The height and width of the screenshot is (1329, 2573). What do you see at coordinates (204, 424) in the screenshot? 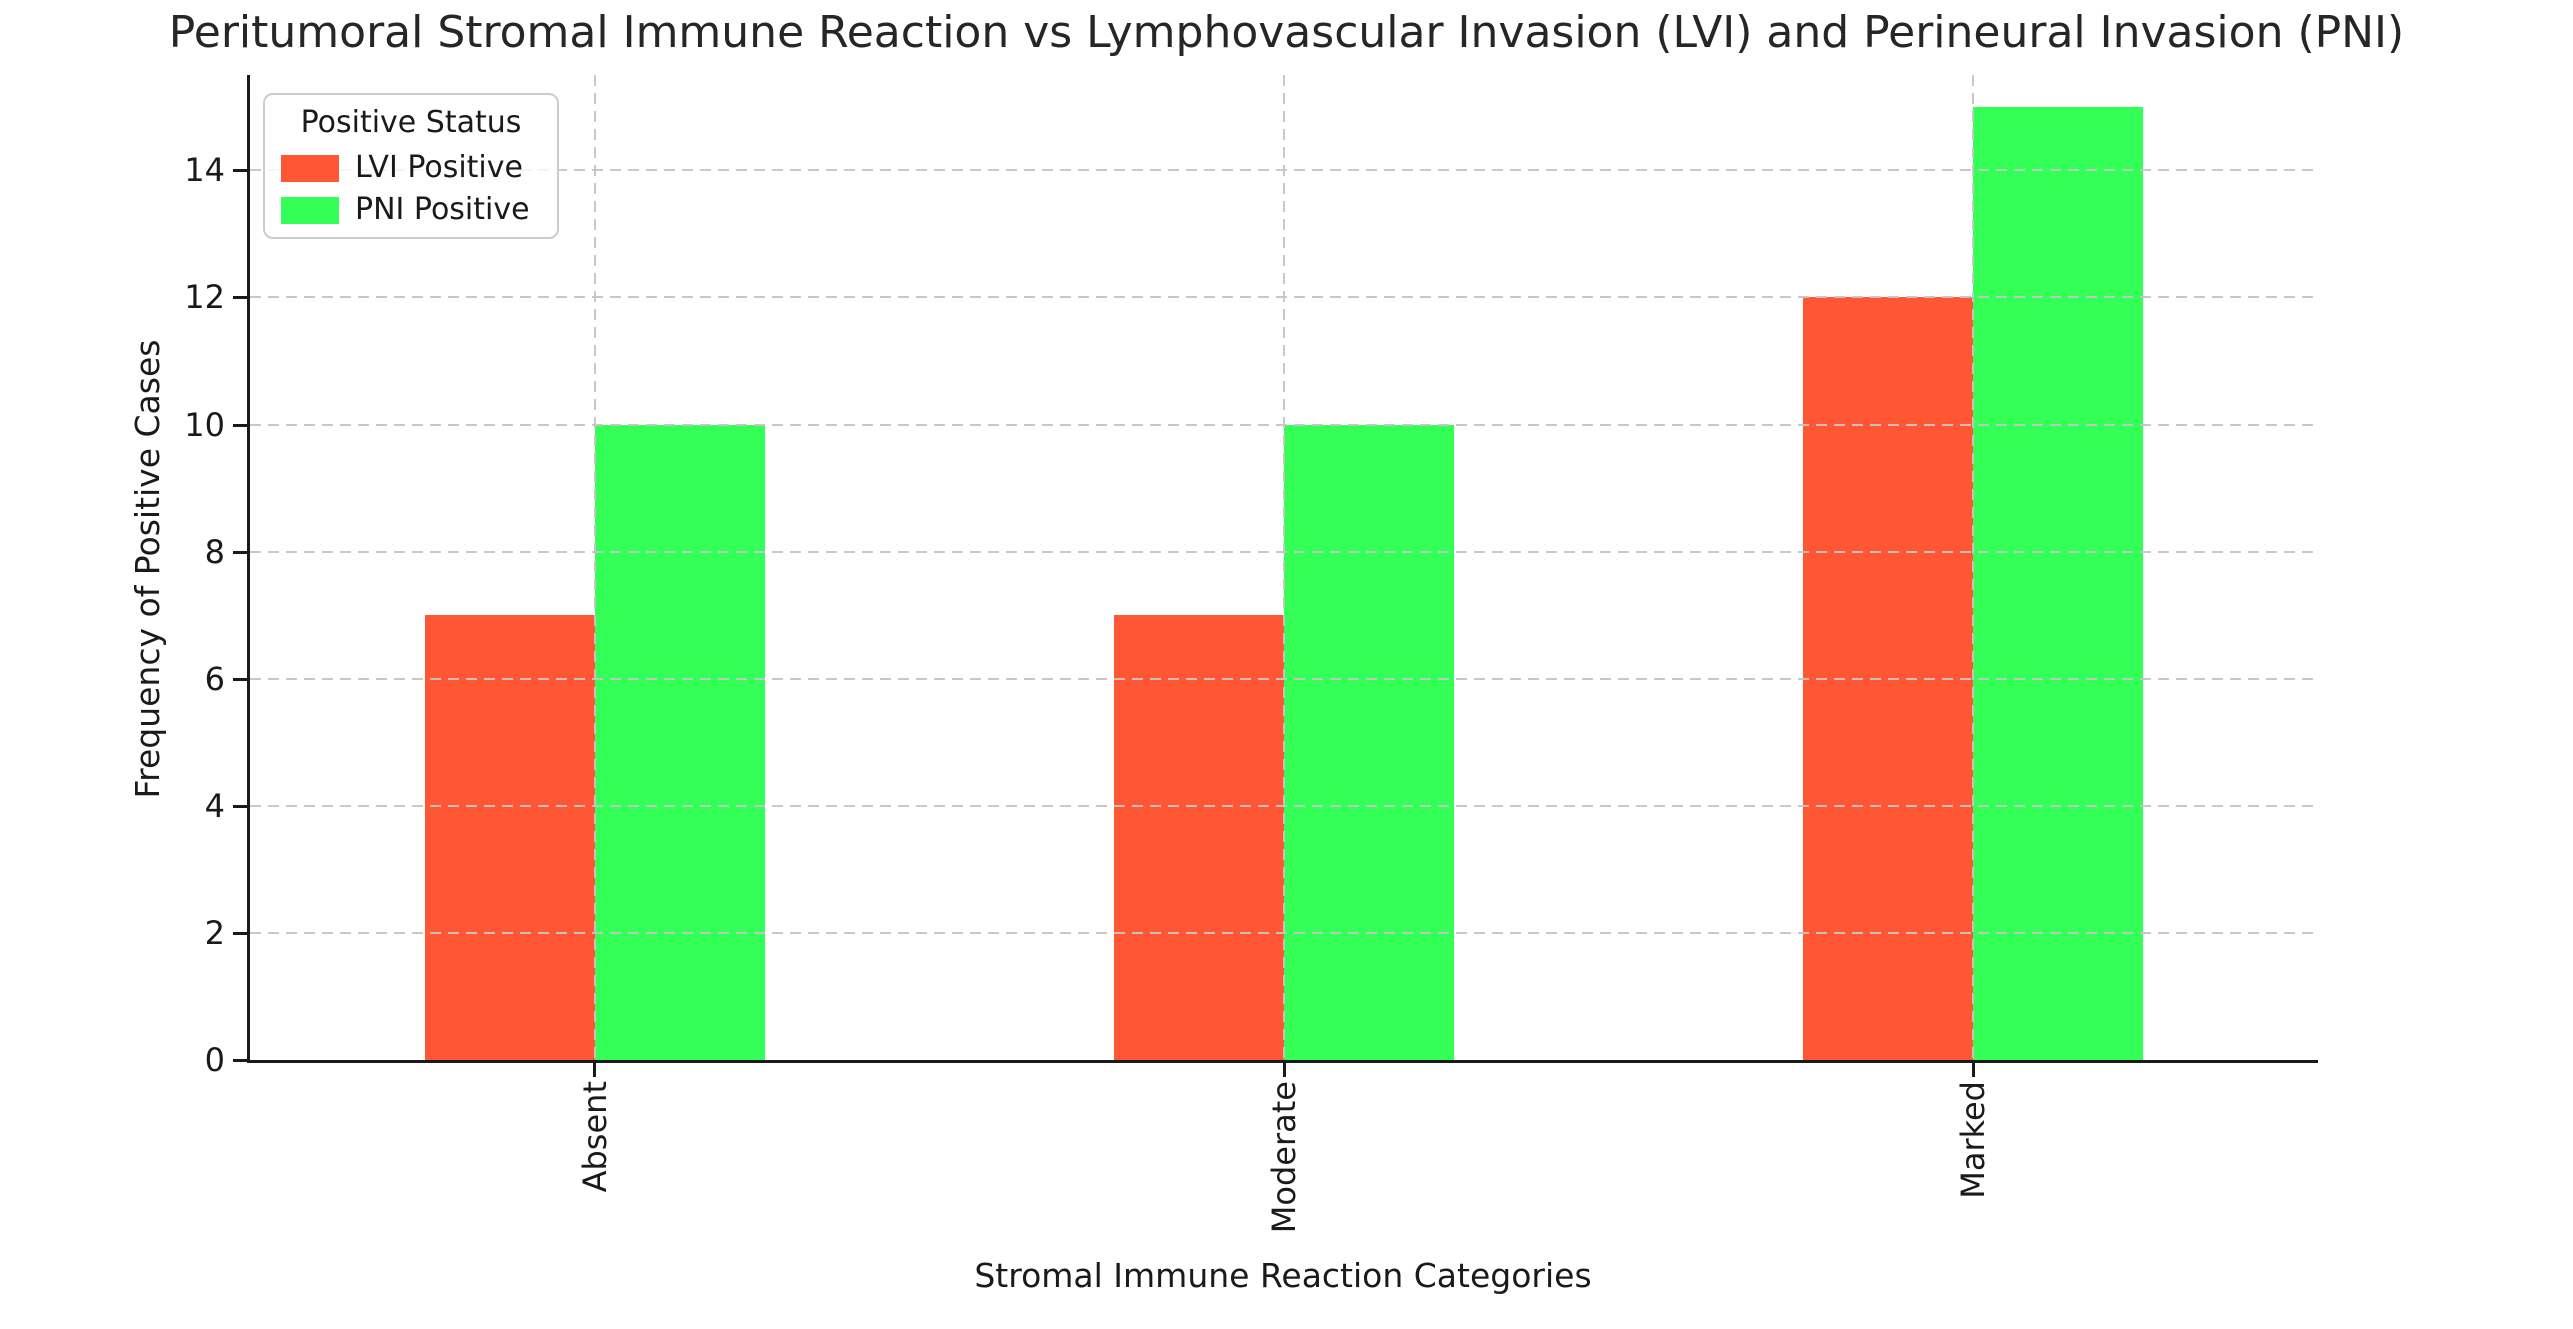
I see `y-tick-label-10: 10` at bounding box center [204, 424].